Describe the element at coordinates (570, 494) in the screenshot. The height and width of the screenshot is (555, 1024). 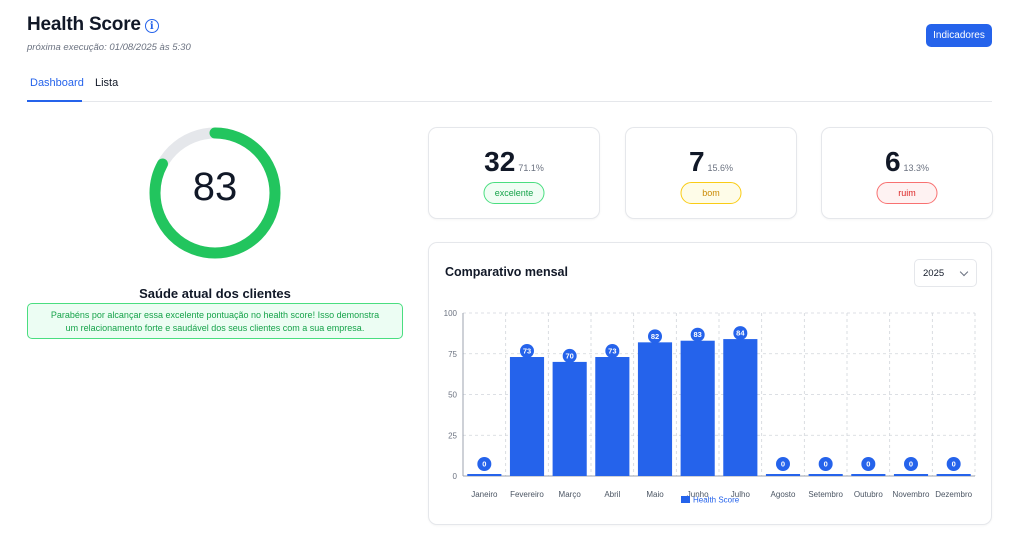
I see `x-tick-label: Março` at that location.